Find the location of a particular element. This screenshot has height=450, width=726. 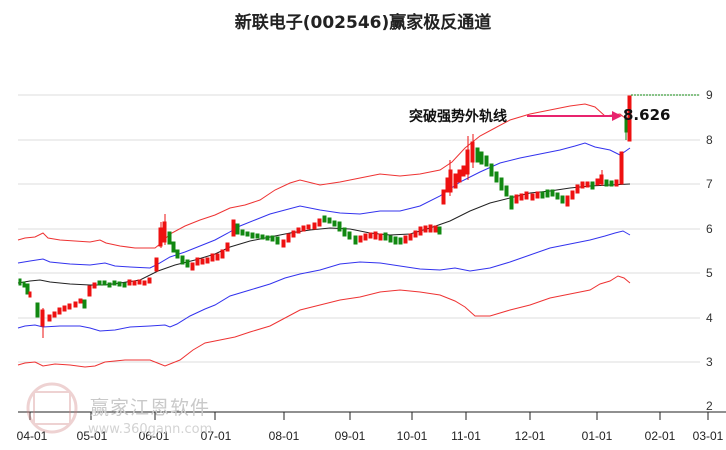

x-tick-label: 02-01 is located at coordinates (660, 436).